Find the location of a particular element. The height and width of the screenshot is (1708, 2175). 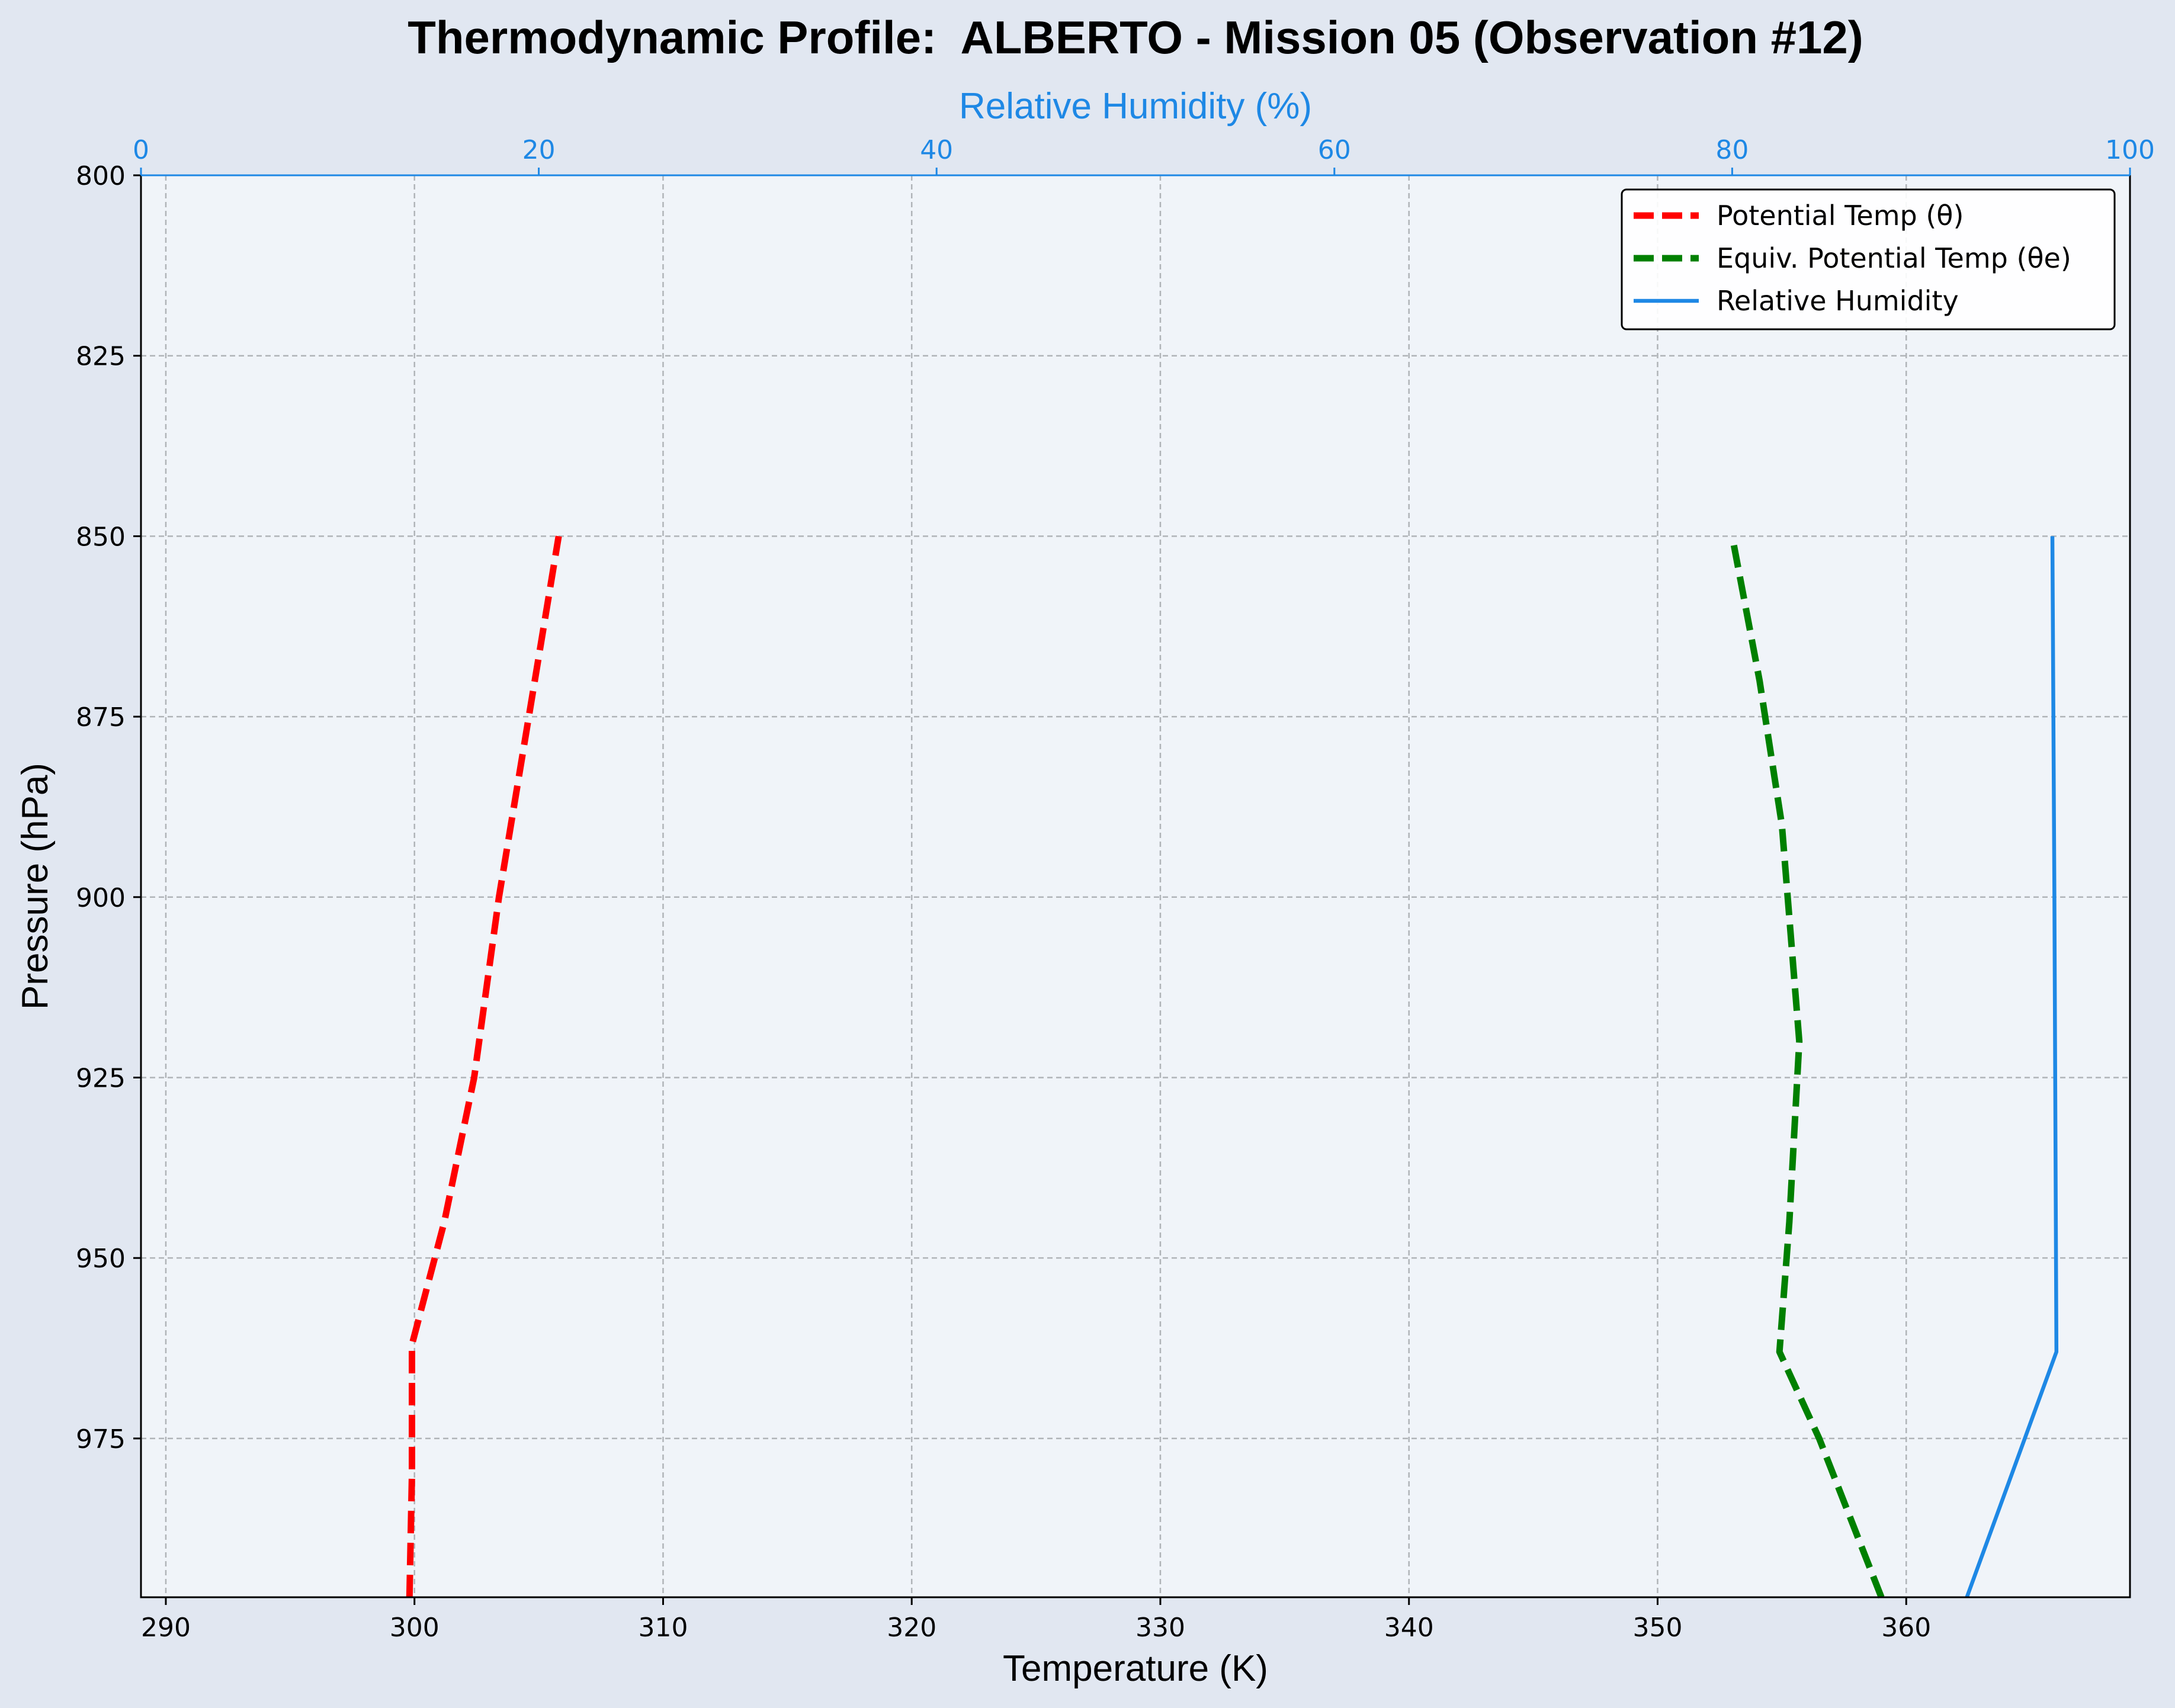

x2-tick-label: 40 is located at coordinates (936, 150).